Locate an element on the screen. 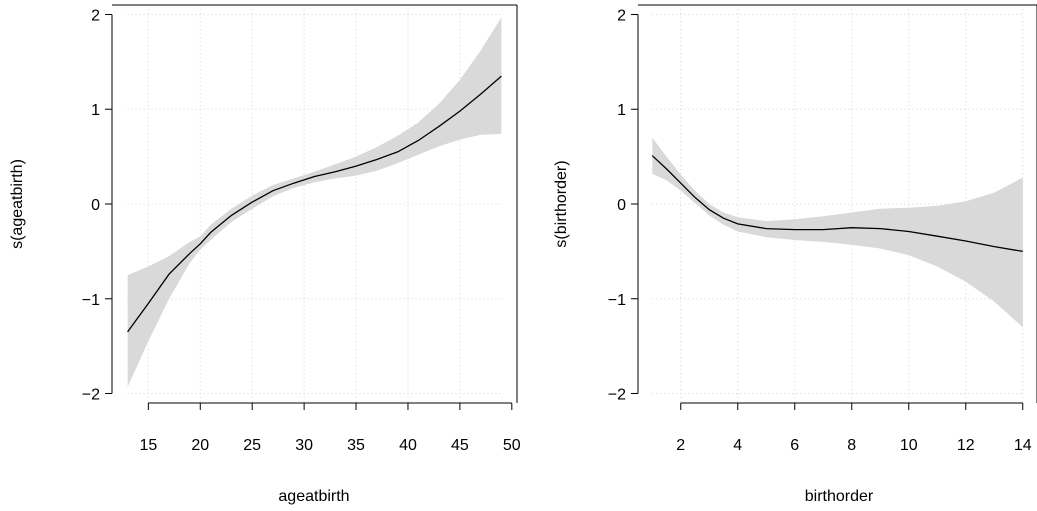  x-tick-label: 4 is located at coordinates (737, 445).